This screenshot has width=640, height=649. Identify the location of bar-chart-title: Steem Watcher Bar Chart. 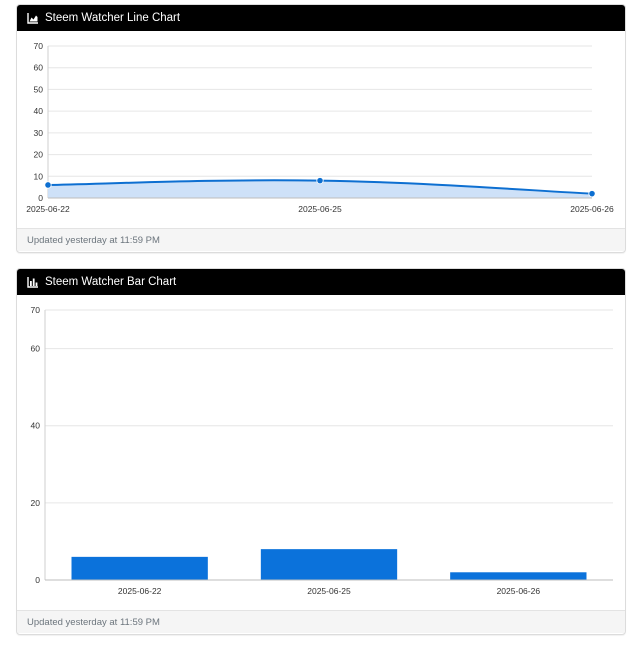
(111, 282).